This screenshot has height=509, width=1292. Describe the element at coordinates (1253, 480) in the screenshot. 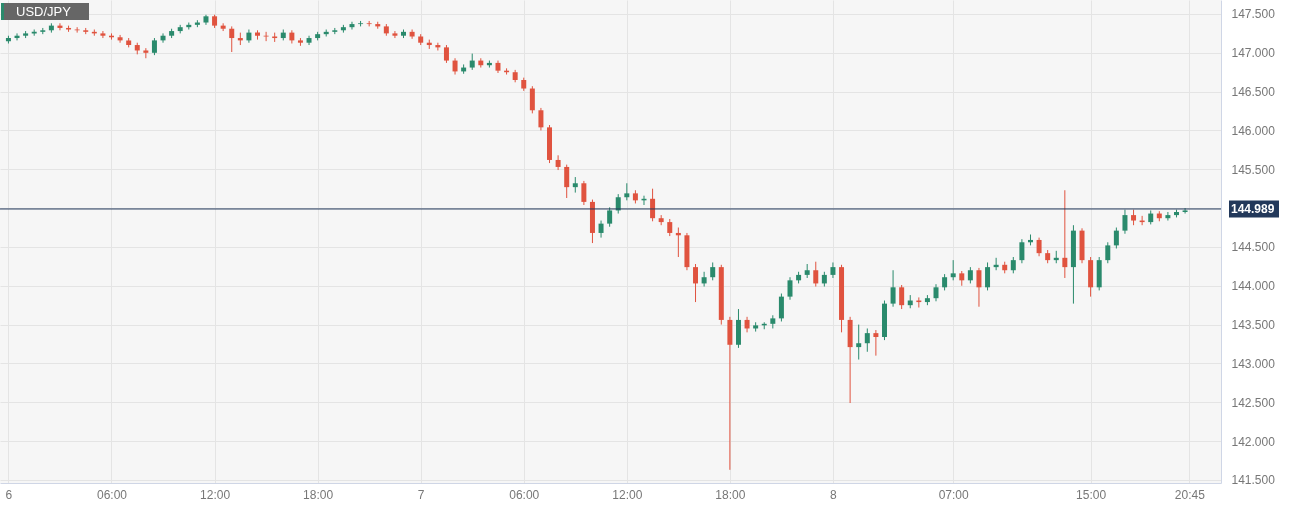

I see `y-tick-label: 141.500` at that location.